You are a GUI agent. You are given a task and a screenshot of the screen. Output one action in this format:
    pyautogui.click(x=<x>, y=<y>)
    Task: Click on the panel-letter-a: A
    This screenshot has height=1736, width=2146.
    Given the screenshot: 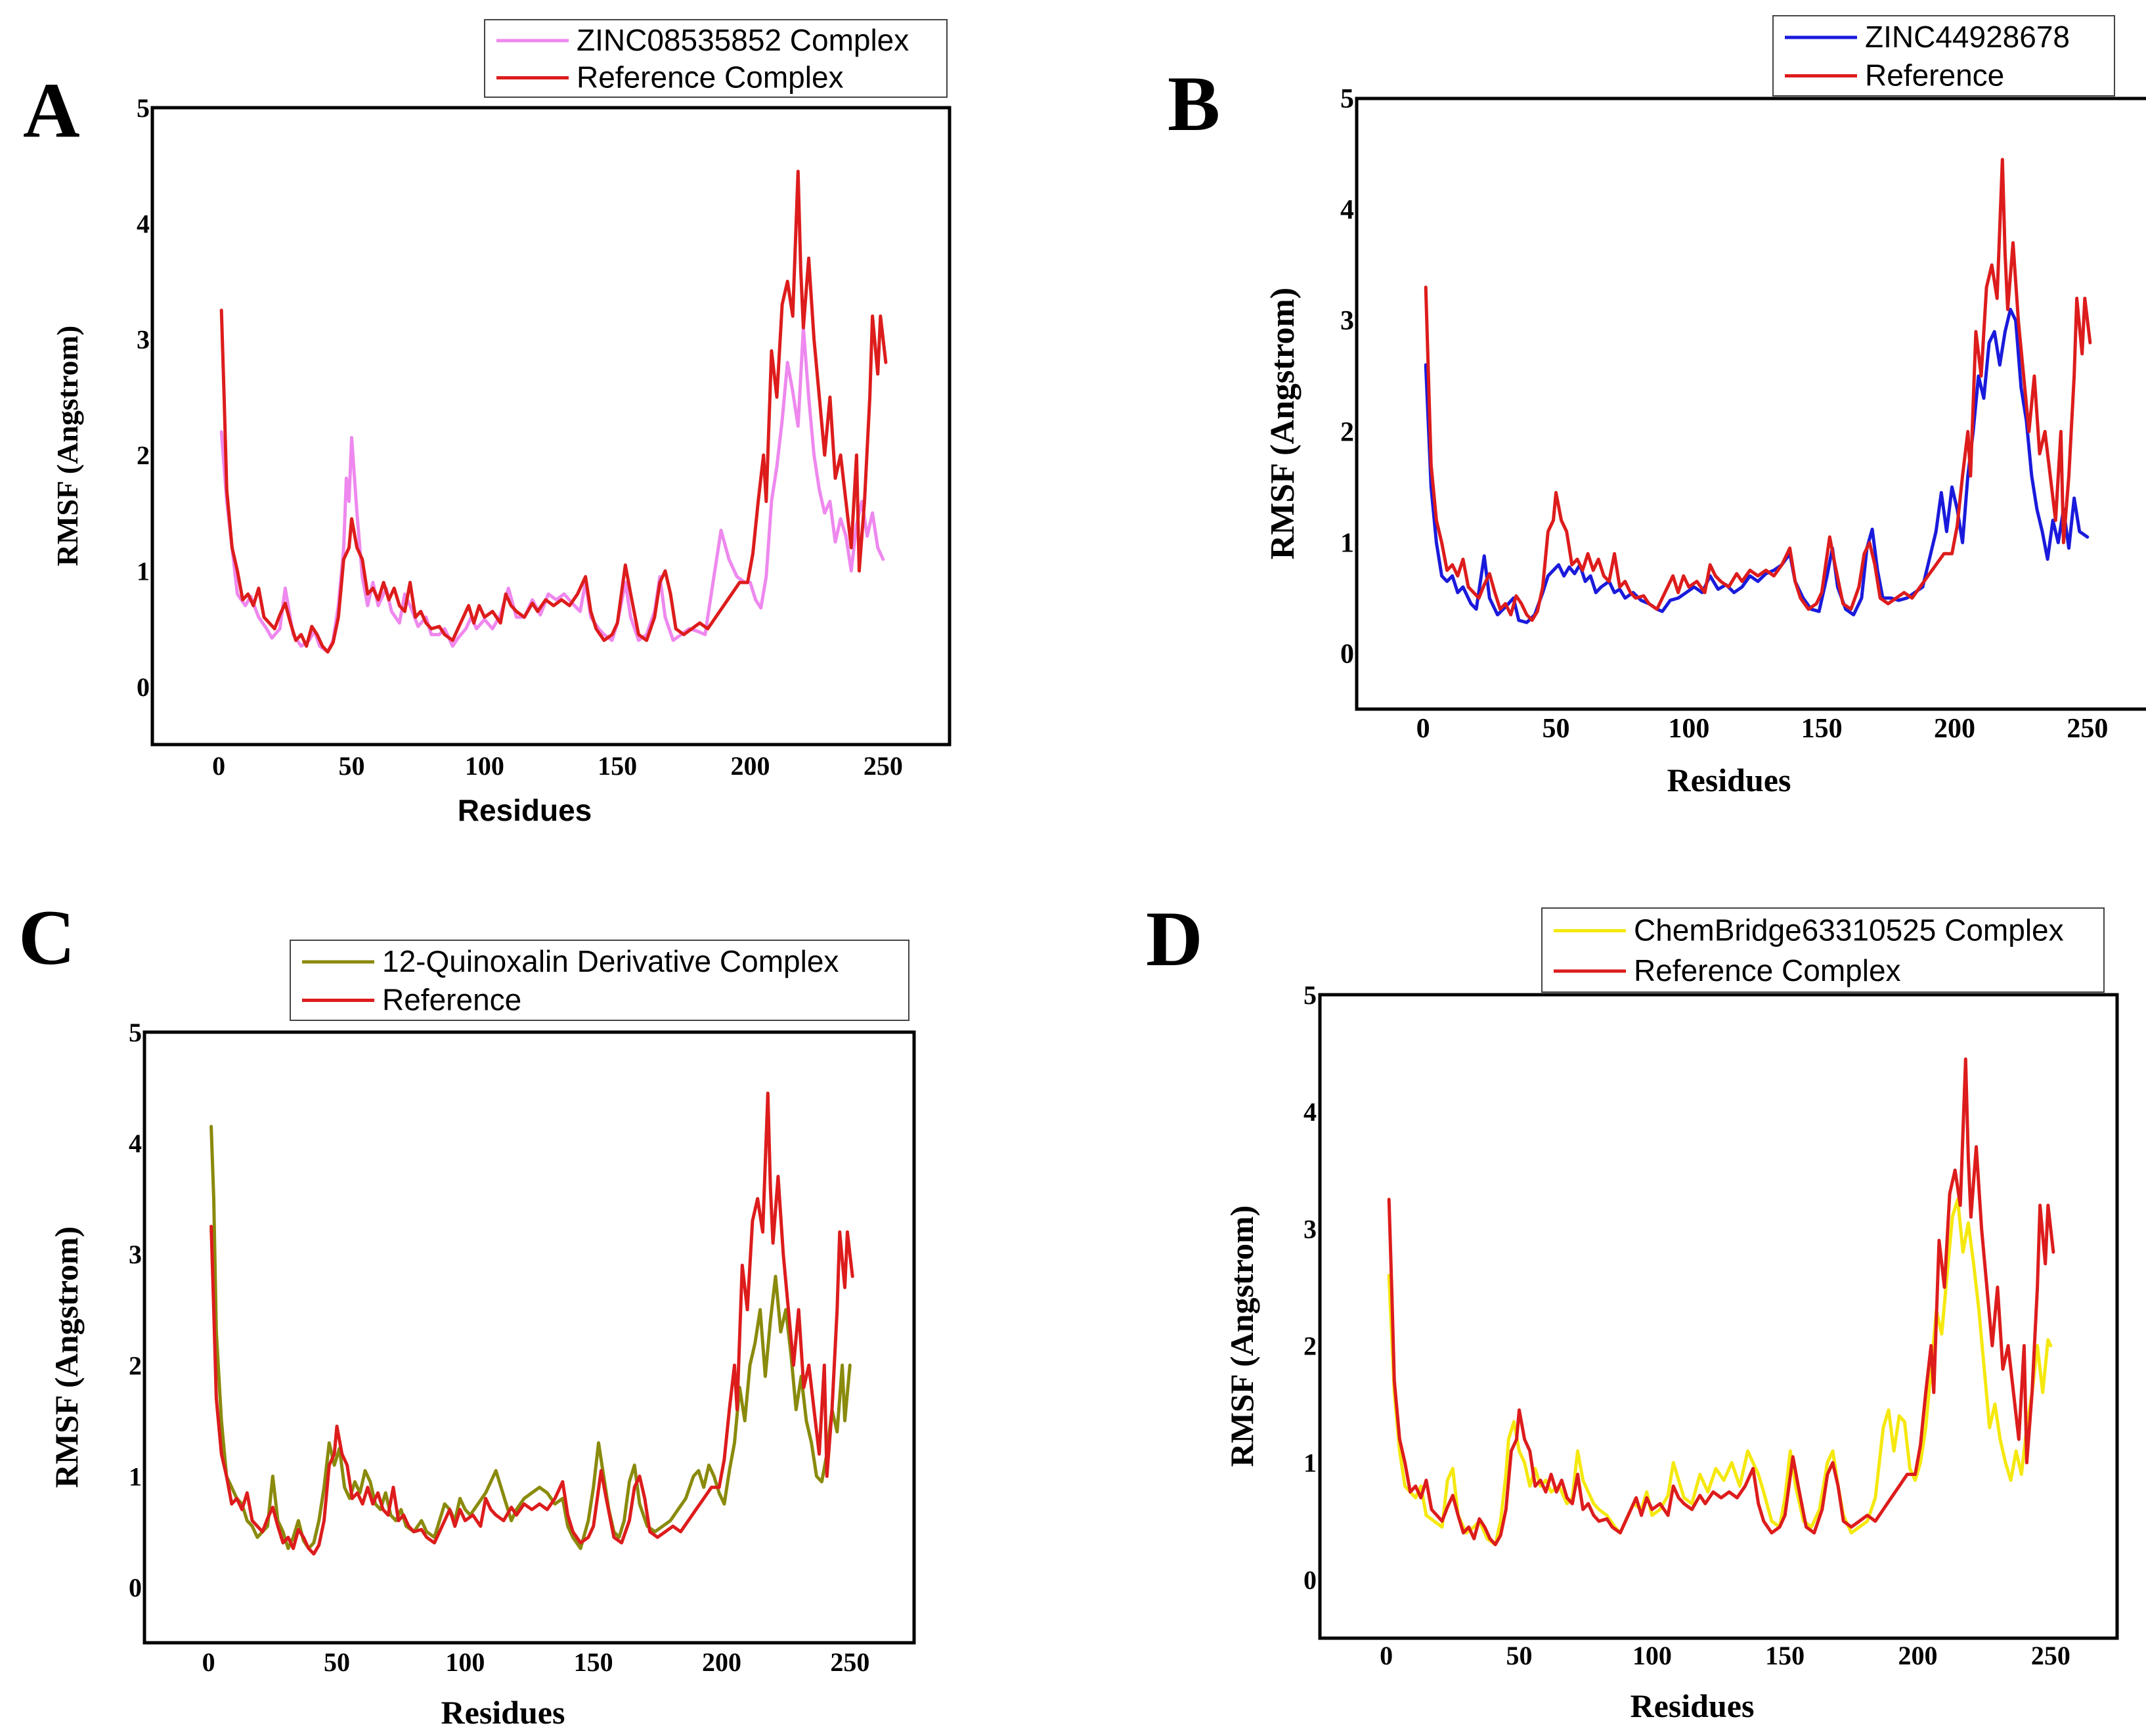 What is the action you would take?
    pyautogui.click(x=51, y=110)
    